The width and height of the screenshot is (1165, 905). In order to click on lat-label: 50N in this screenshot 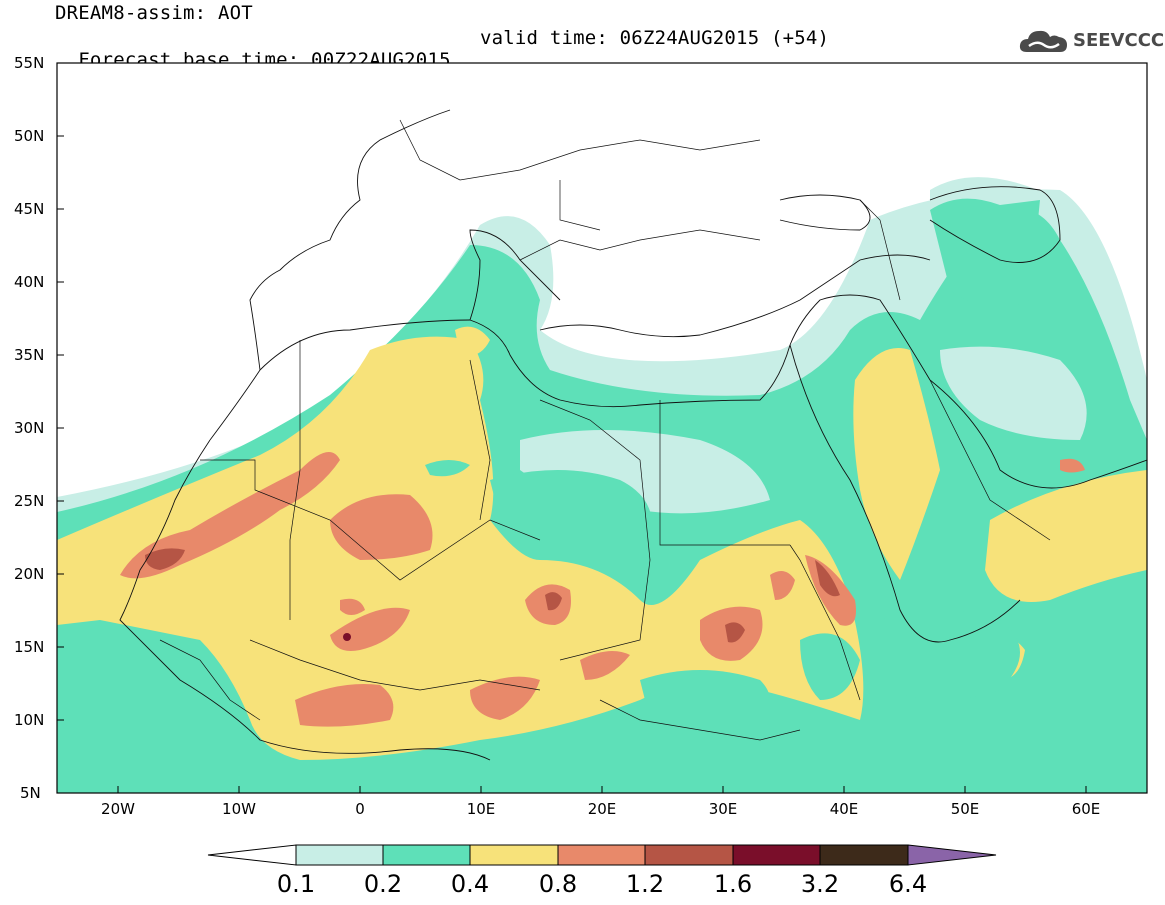, I will do `click(29, 136)`.